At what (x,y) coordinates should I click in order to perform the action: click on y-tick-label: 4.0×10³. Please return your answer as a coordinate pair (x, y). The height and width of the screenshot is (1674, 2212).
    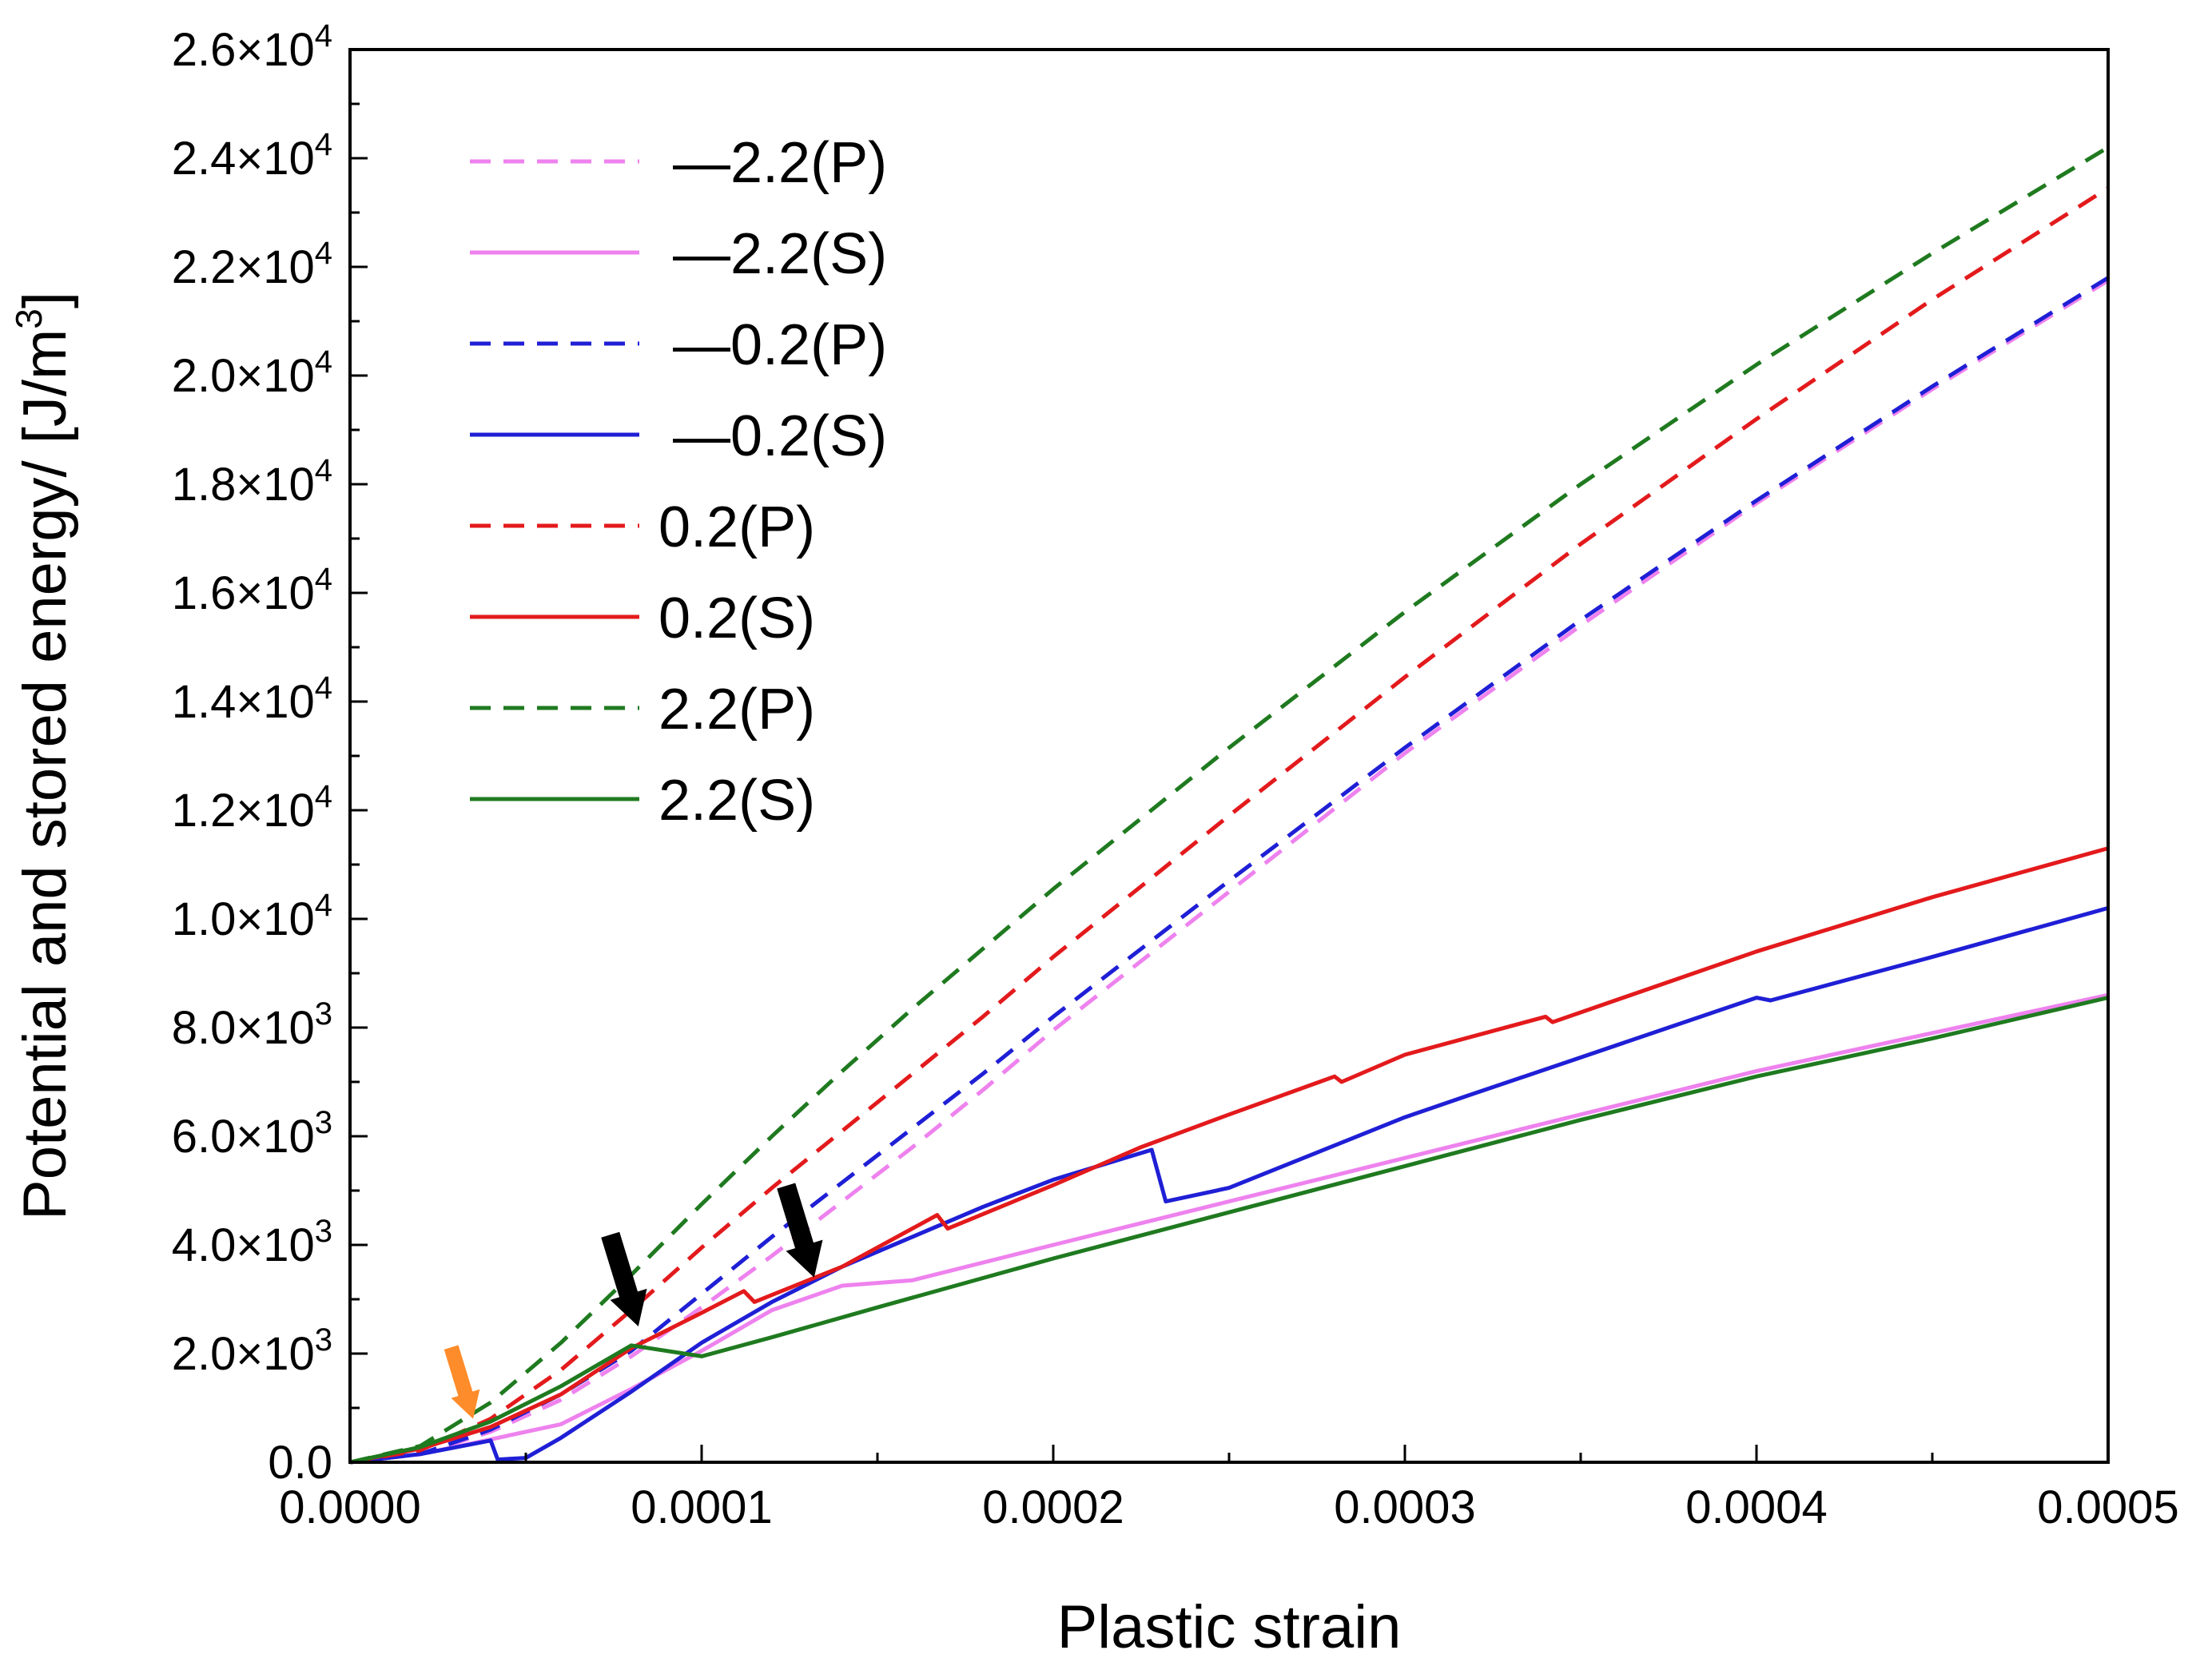
    Looking at the image, I should click on (252, 1242).